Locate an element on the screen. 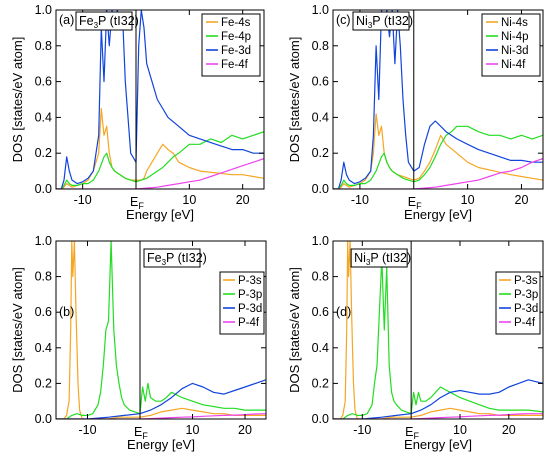  legend-entry: Ni-4p is located at coordinates (514, 37).